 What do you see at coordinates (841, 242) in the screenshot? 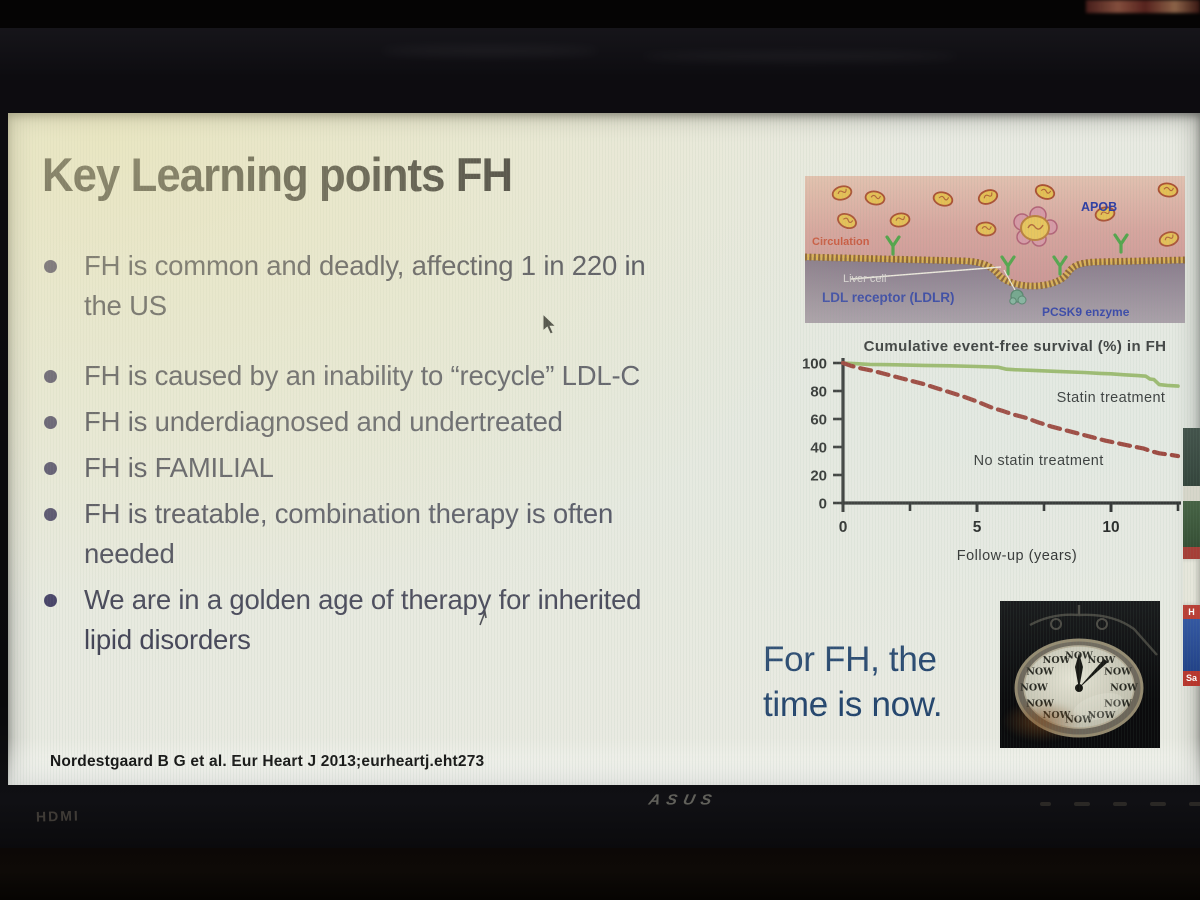
I see `circulation-label: Circulation` at bounding box center [841, 242].